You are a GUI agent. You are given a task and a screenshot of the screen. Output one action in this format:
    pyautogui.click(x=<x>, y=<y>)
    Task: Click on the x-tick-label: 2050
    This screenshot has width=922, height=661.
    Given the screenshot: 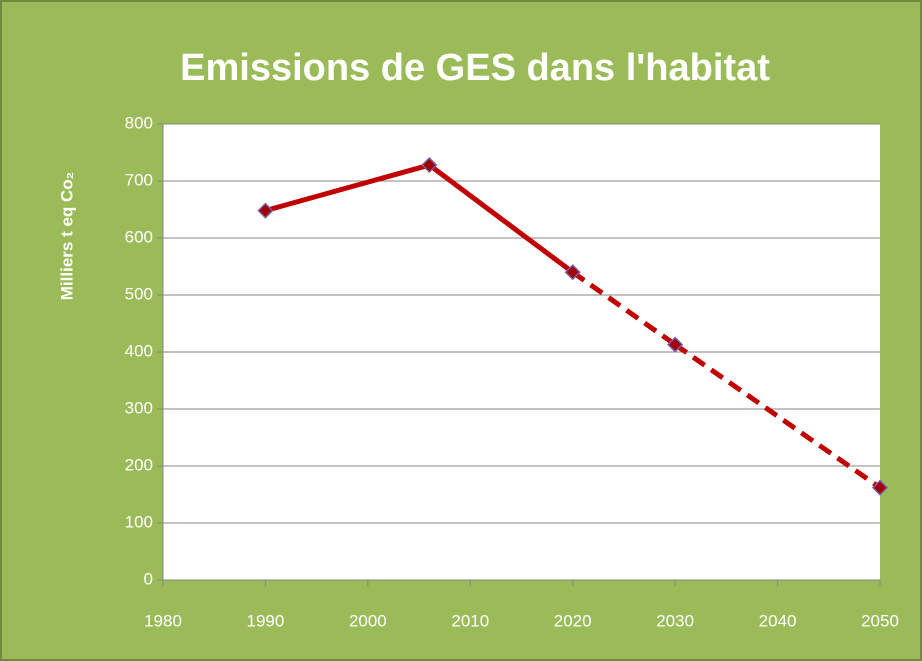 What is the action you would take?
    pyautogui.click(x=880, y=620)
    